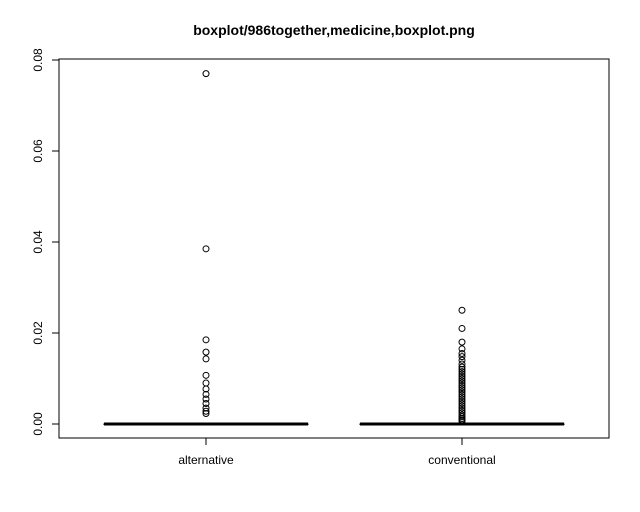 The image size is (640, 512). Describe the element at coordinates (337, 452) in the screenshot. I see `x-axis: alternative conventional` at that location.